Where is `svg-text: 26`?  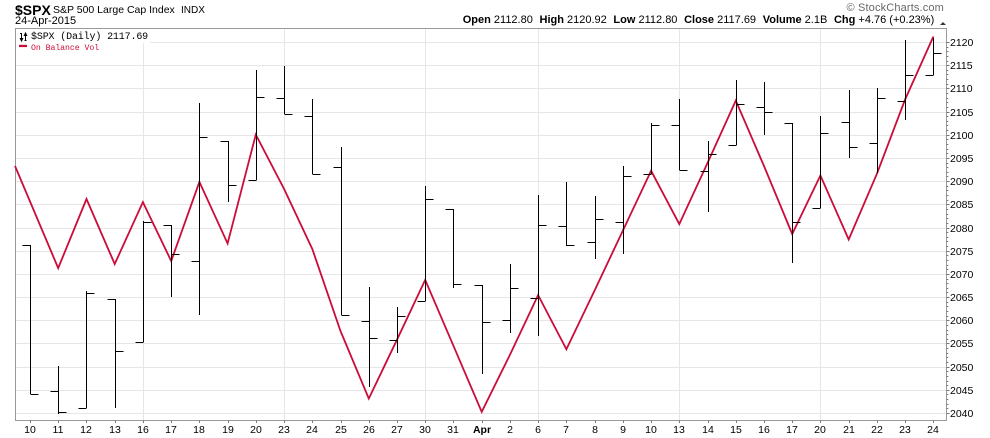
svg-text: 26 is located at coordinates (369, 430).